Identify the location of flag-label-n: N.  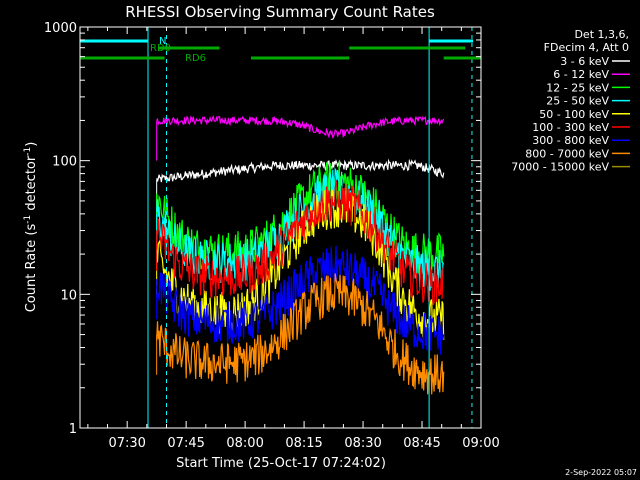
(162, 41).